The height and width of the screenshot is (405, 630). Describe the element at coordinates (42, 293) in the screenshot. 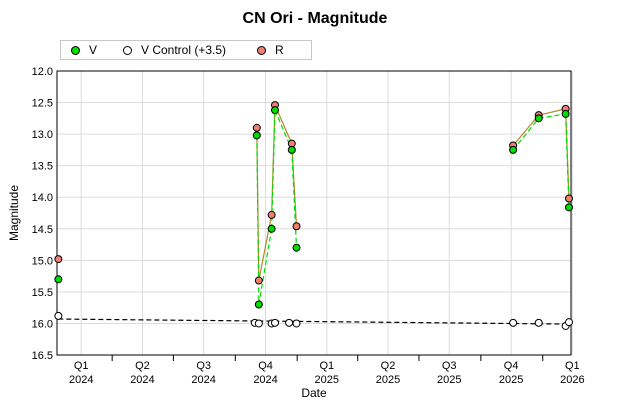

I see `y-tick-label: 15.5` at that location.